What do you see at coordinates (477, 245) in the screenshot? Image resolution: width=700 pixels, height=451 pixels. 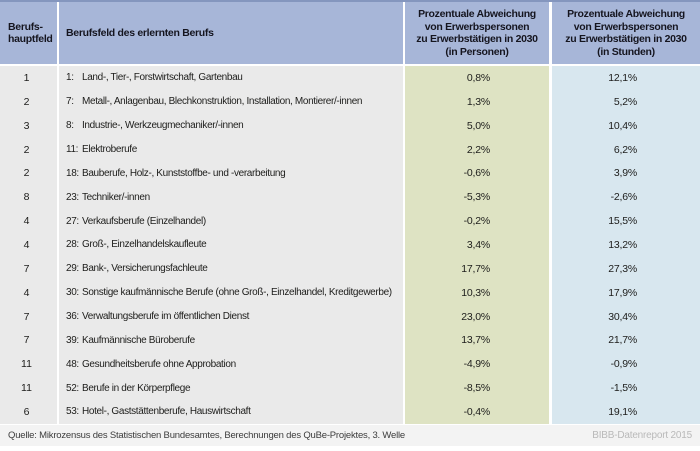 I see `personen-value: 3,4%` at bounding box center [477, 245].